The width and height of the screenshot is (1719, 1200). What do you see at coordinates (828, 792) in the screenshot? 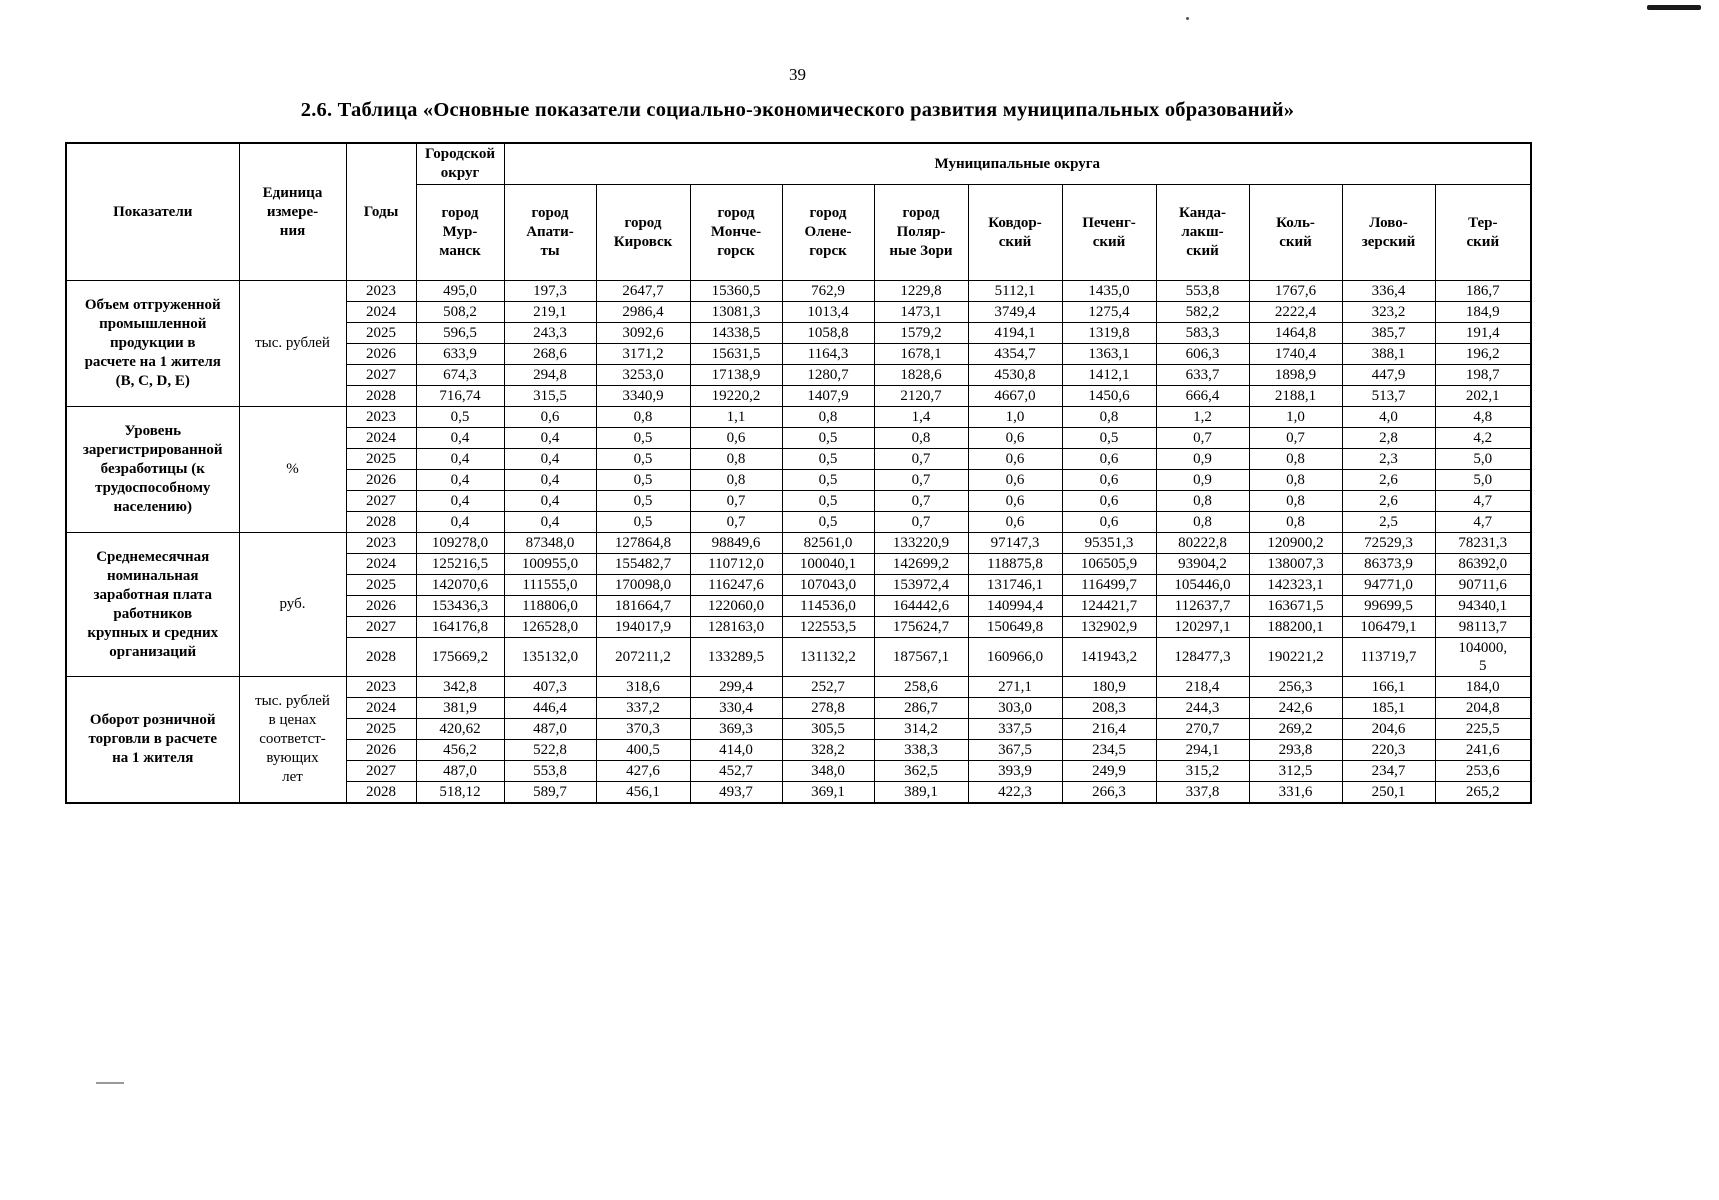
I see `value-cell: 369,1` at bounding box center [828, 792].